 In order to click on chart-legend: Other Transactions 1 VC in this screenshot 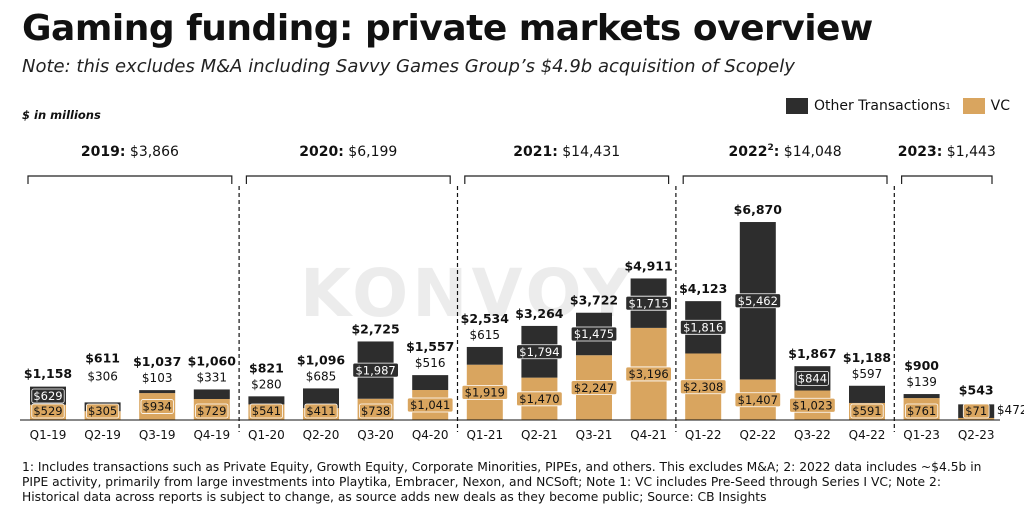, I will do `click(892, 106)`.